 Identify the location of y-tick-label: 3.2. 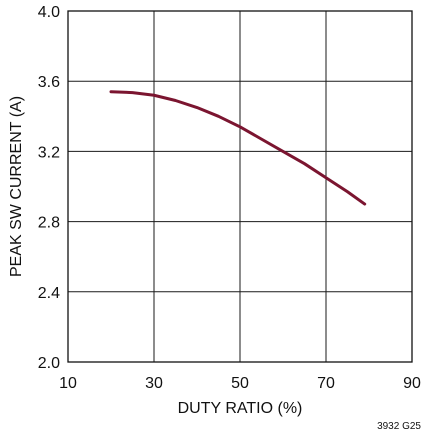
(49, 152).